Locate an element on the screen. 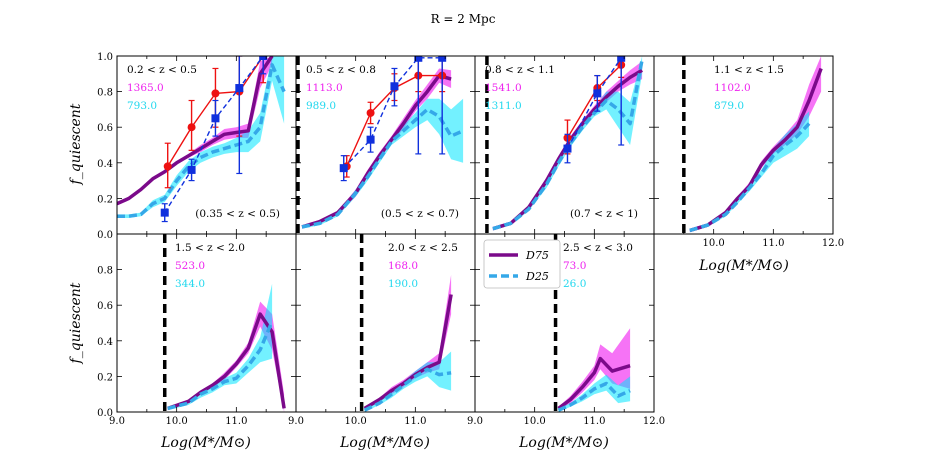 Image resolution: width=927 pixels, height=463 pixels. panel-count-d25: 989.0 is located at coordinates (321, 106).